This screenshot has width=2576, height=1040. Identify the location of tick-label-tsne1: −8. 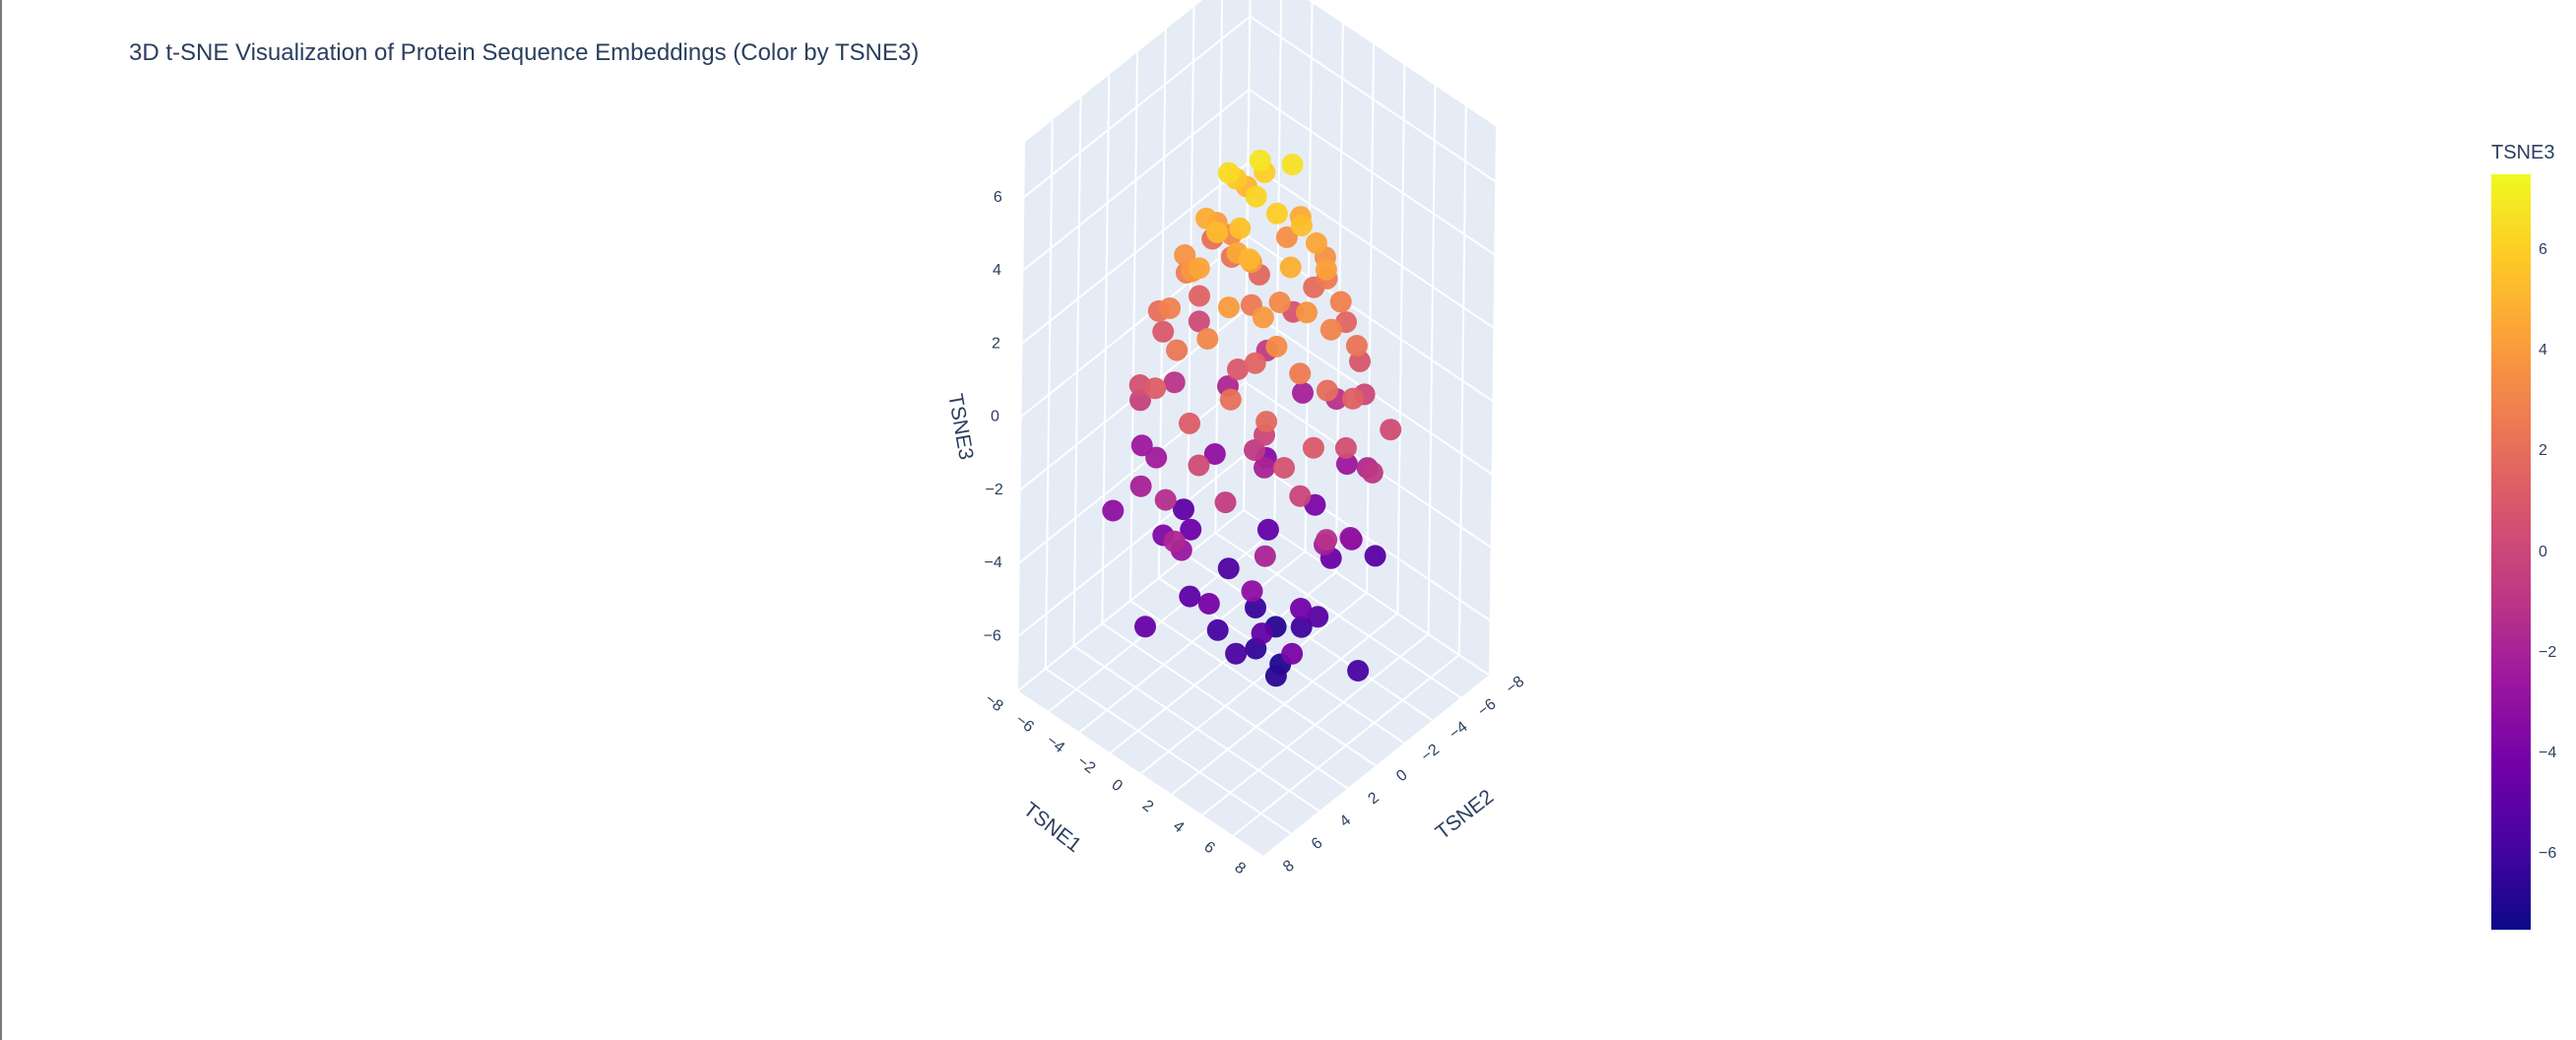
(994, 702).